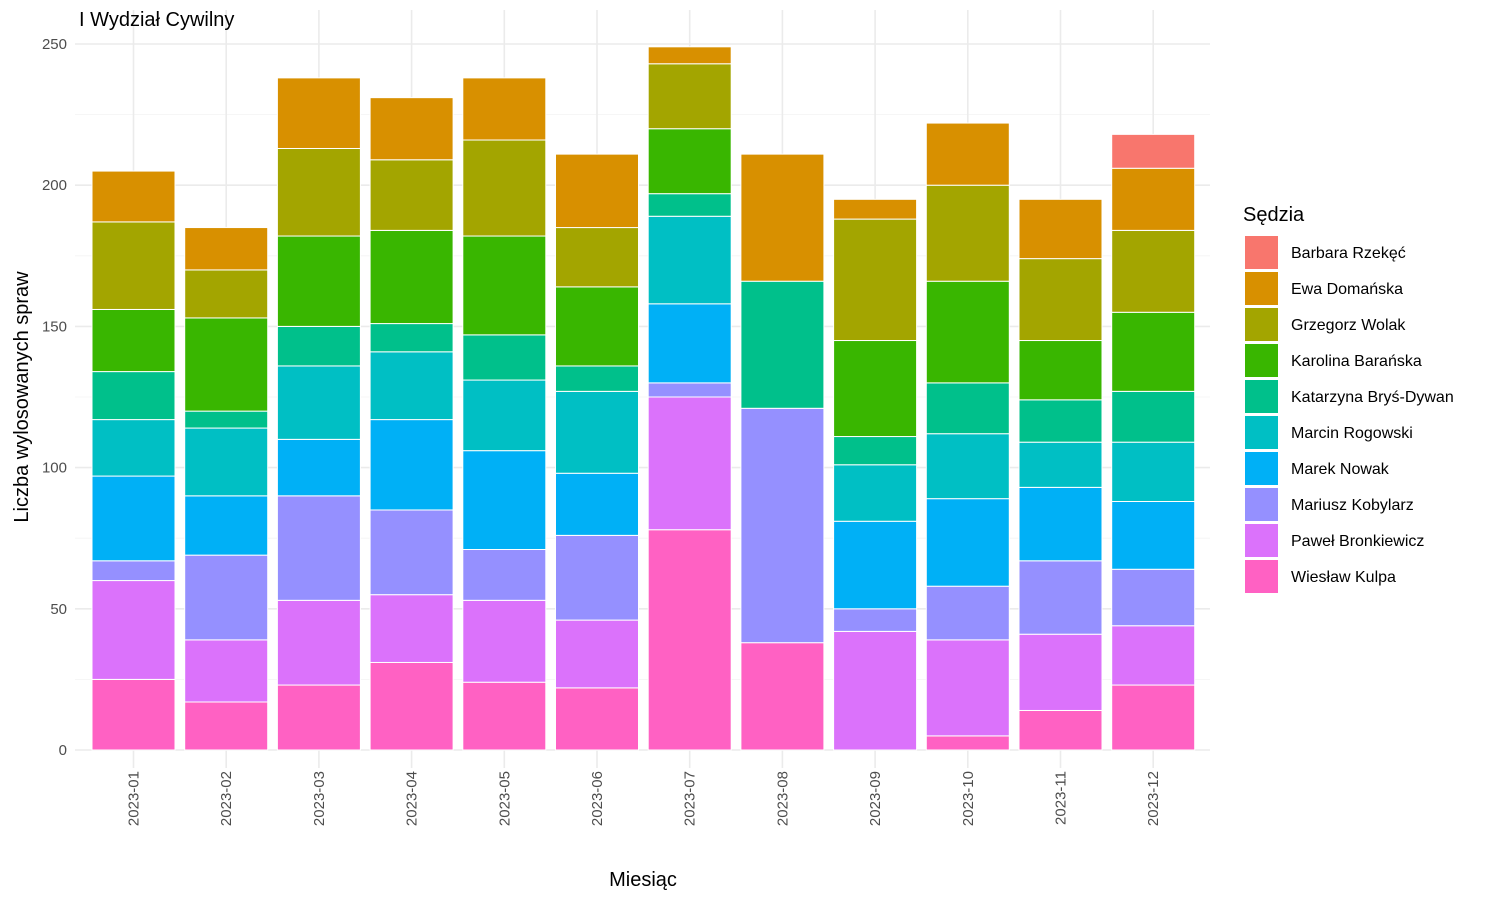 Image resolution: width=1500 pixels, height=900 pixels. What do you see at coordinates (1352, 505) in the screenshot?
I see `legend-label: Mariusz Kobylarz` at bounding box center [1352, 505].